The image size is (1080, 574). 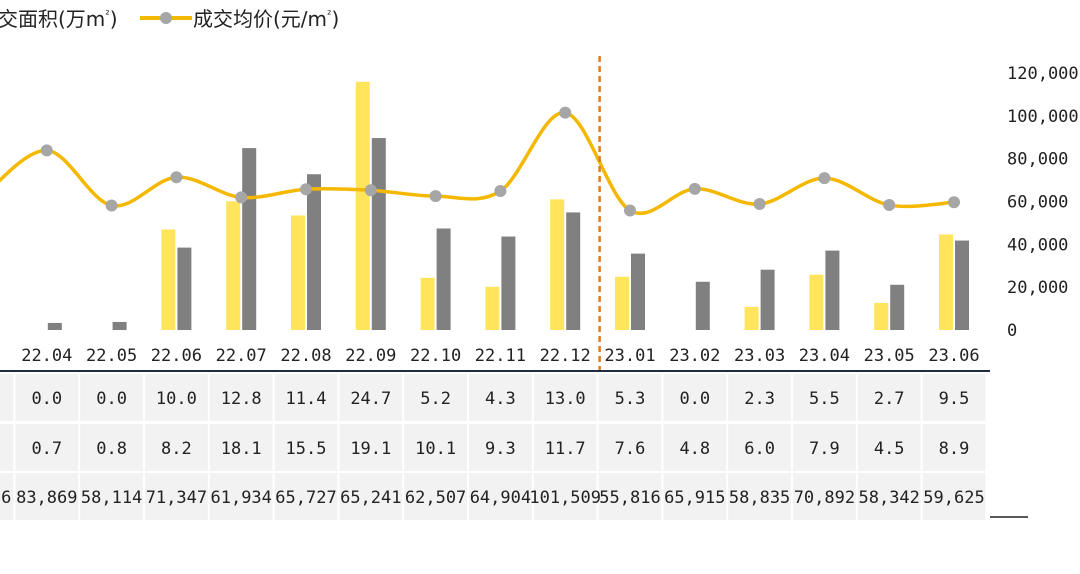 I want to click on table-cell-supply: 13.0, so click(x=565, y=399).